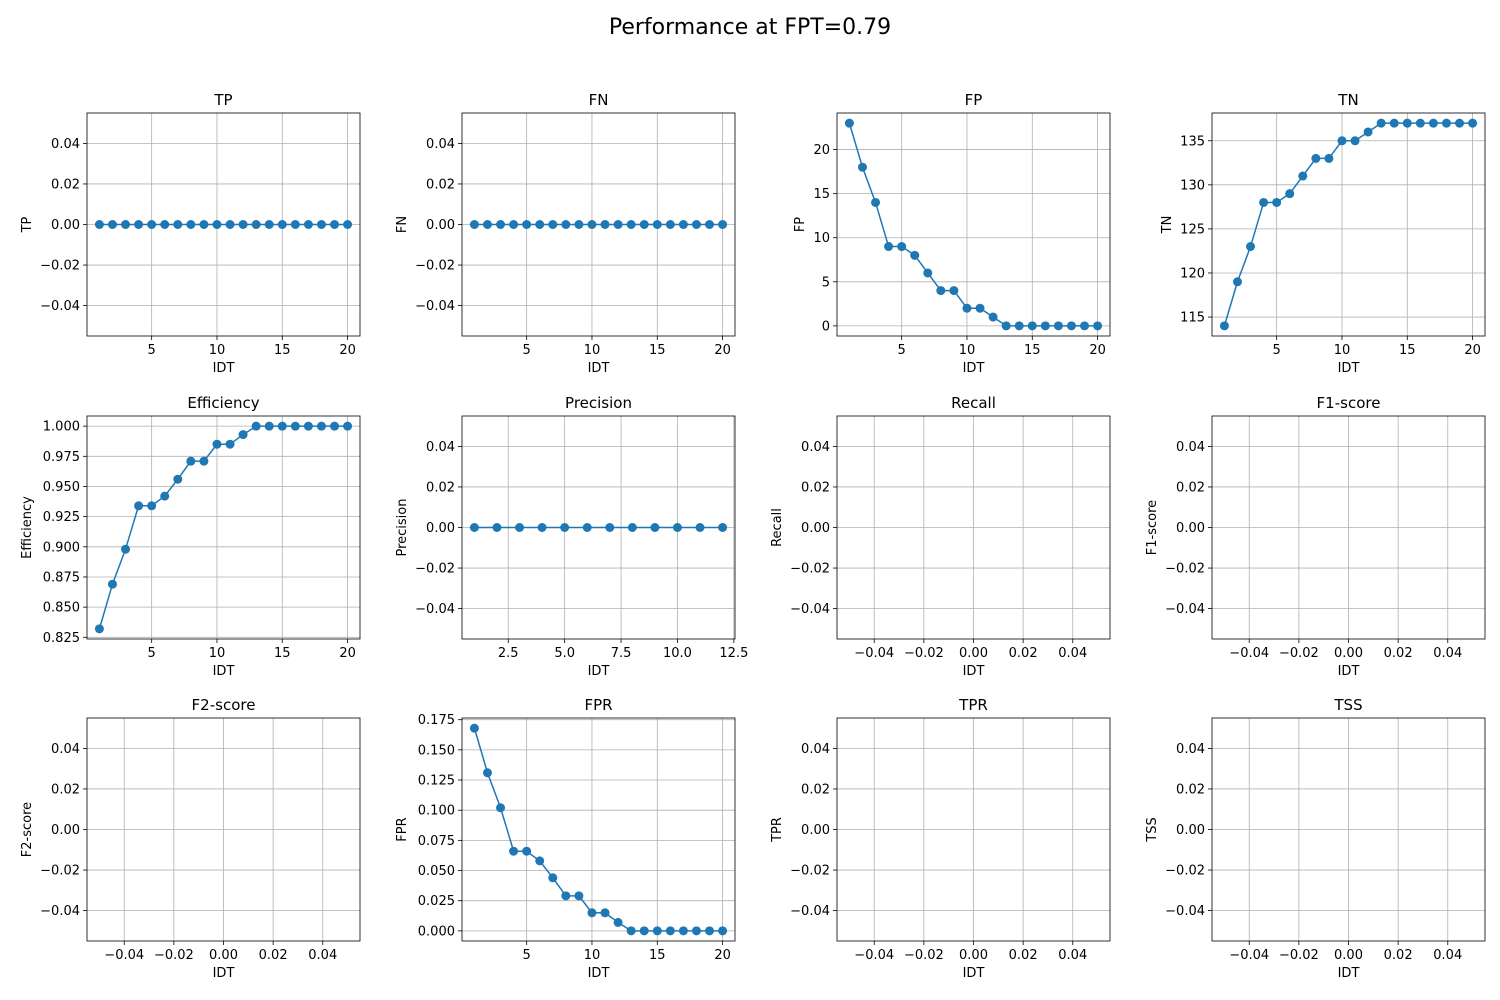 The width and height of the screenshot is (1500, 1000). Describe the element at coordinates (436, 811) in the screenshot. I see `y-tick-label: 0.100` at that location.